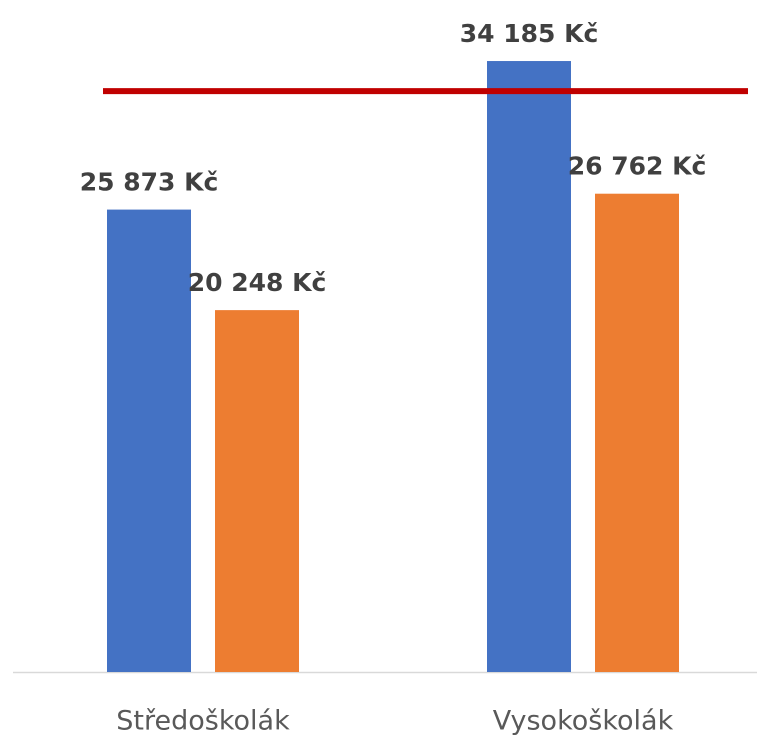 Image resolution: width=757 pixels, height=738 pixels. What do you see at coordinates (529, 33) in the screenshot?
I see `data-label: 34 185 Kč` at bounding box center [529, 33].